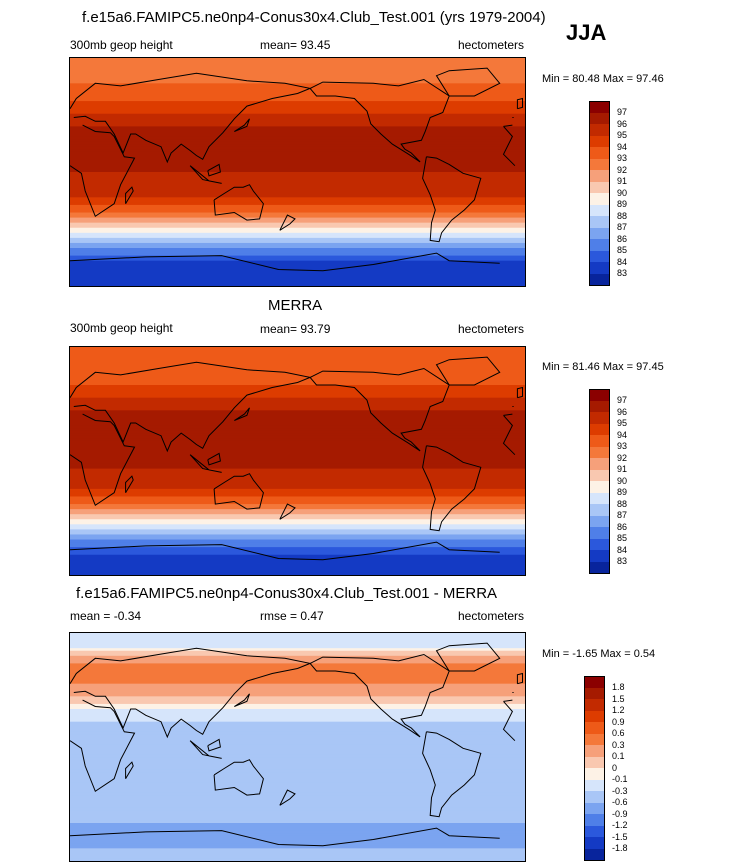  I want to click on colorbar-tick-label: 90, so click(622, 480).